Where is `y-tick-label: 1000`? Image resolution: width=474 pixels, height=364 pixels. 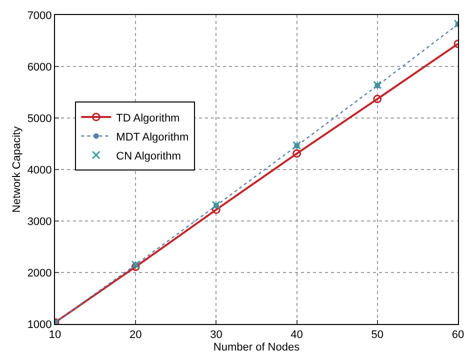
y-tick-label: 1000 is located at coordinates (39, 324).